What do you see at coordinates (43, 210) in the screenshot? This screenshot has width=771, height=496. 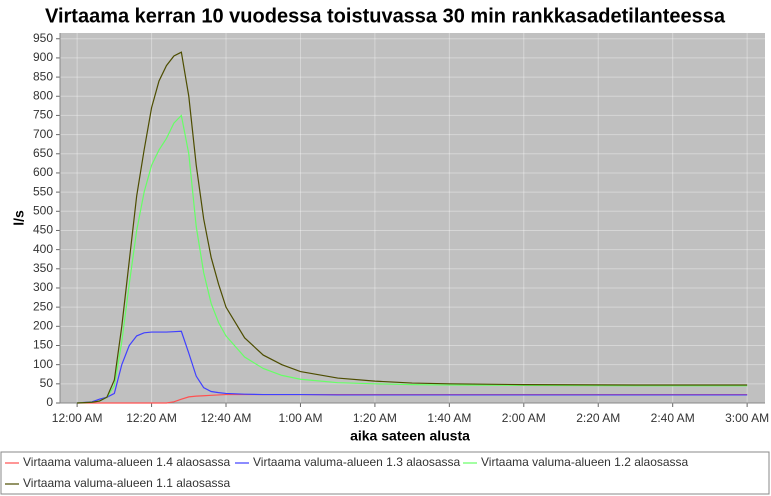 I see `y-tick-label: 500` at bounding box center [43, 210].